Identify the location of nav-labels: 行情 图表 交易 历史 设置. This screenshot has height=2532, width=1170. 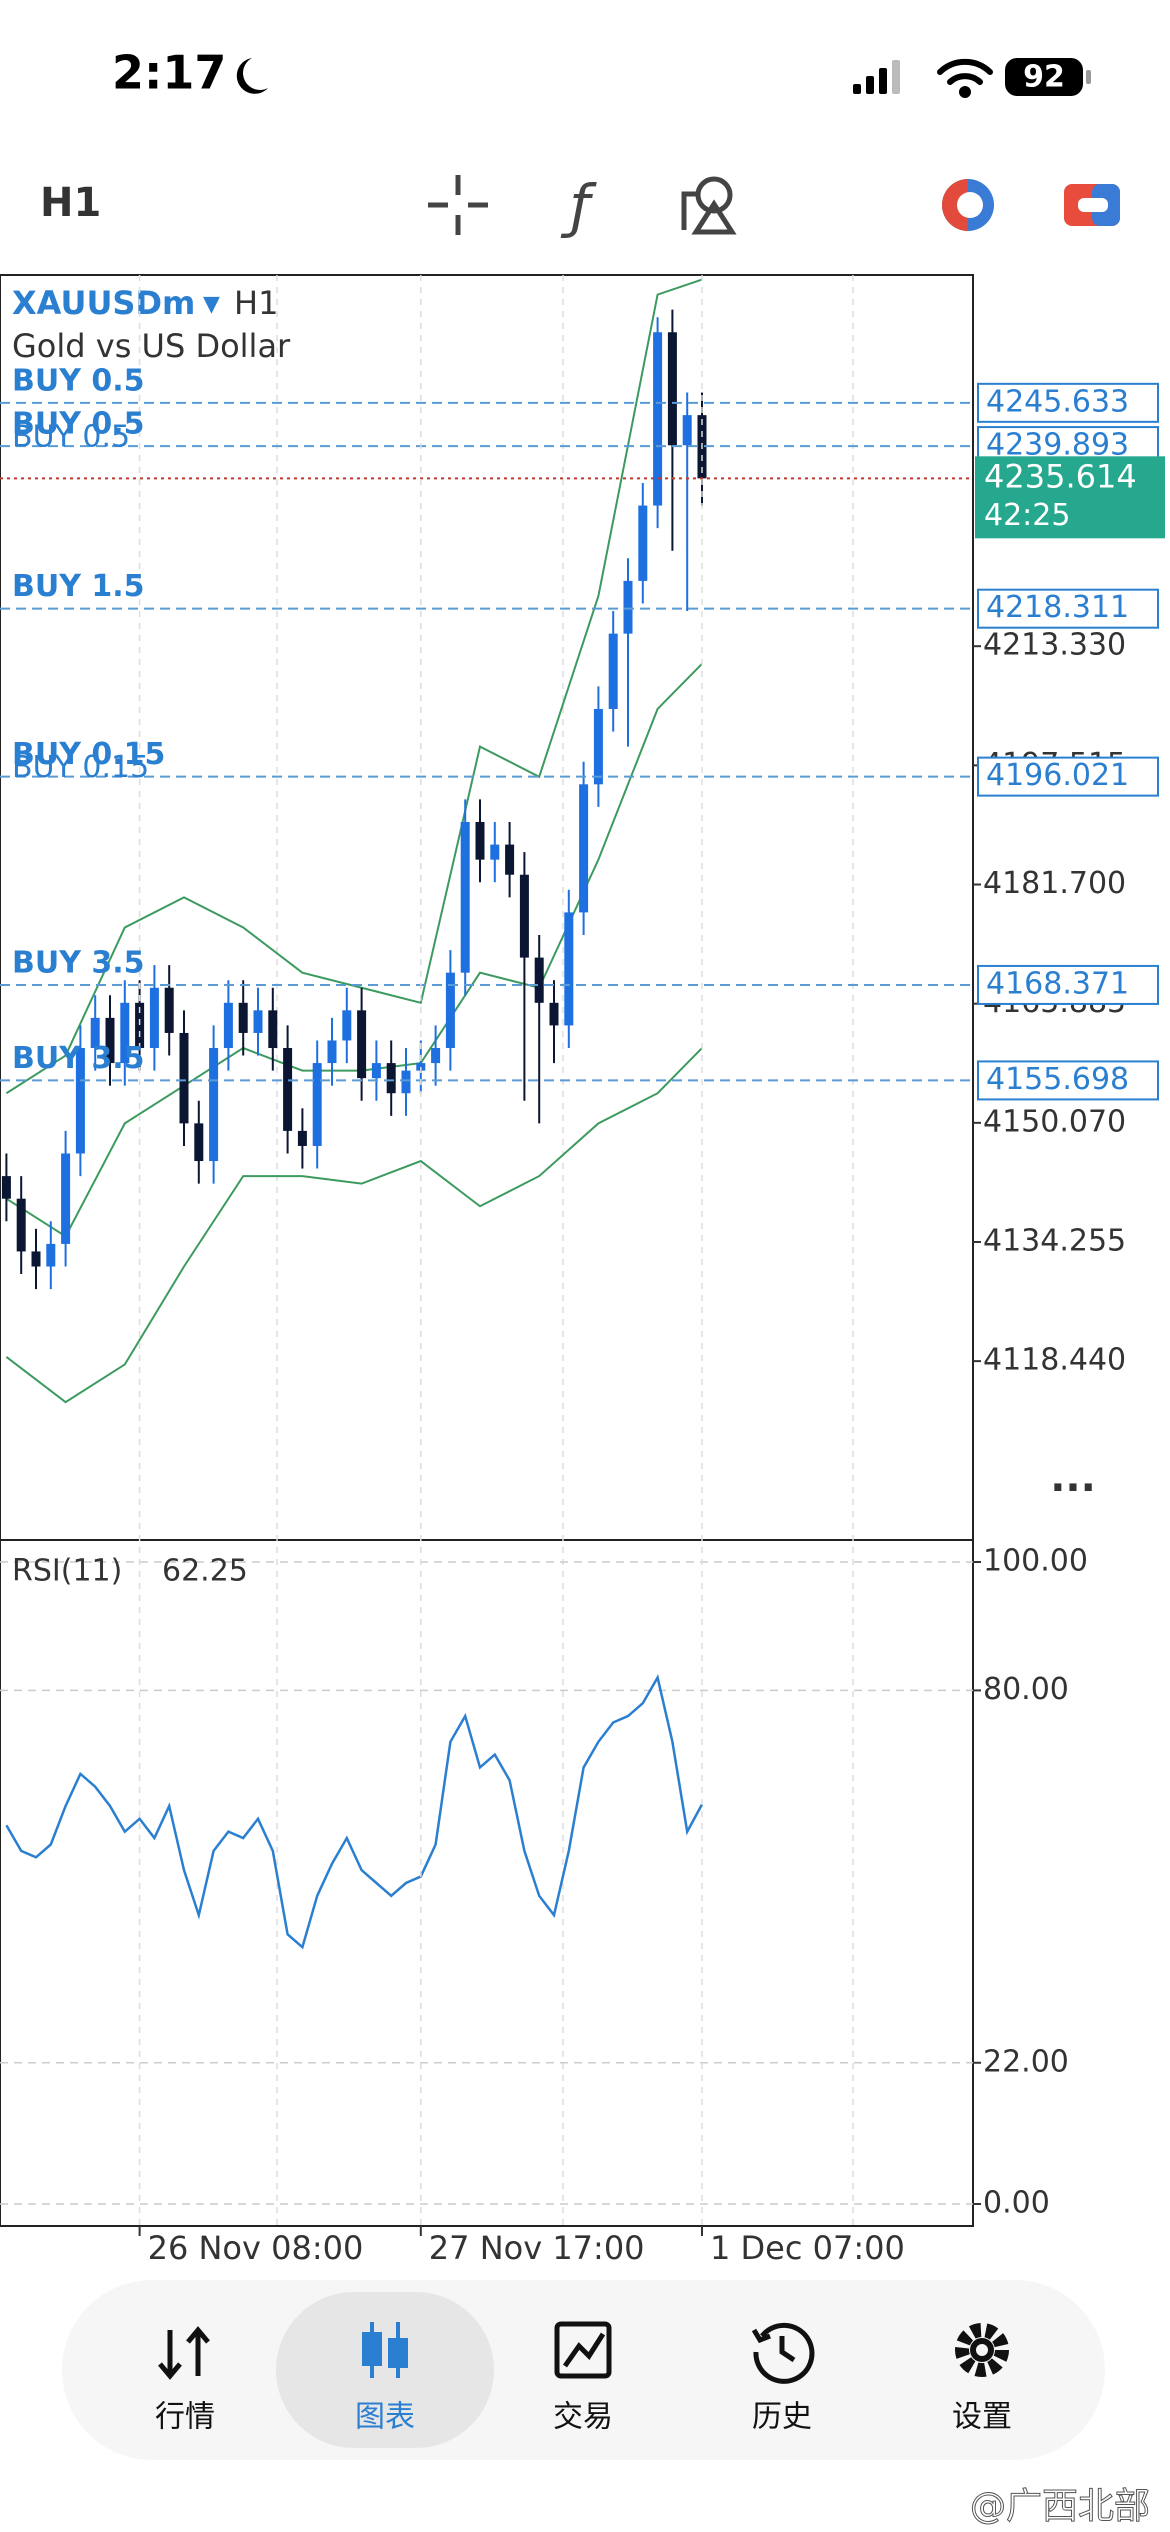
(583, 2417).